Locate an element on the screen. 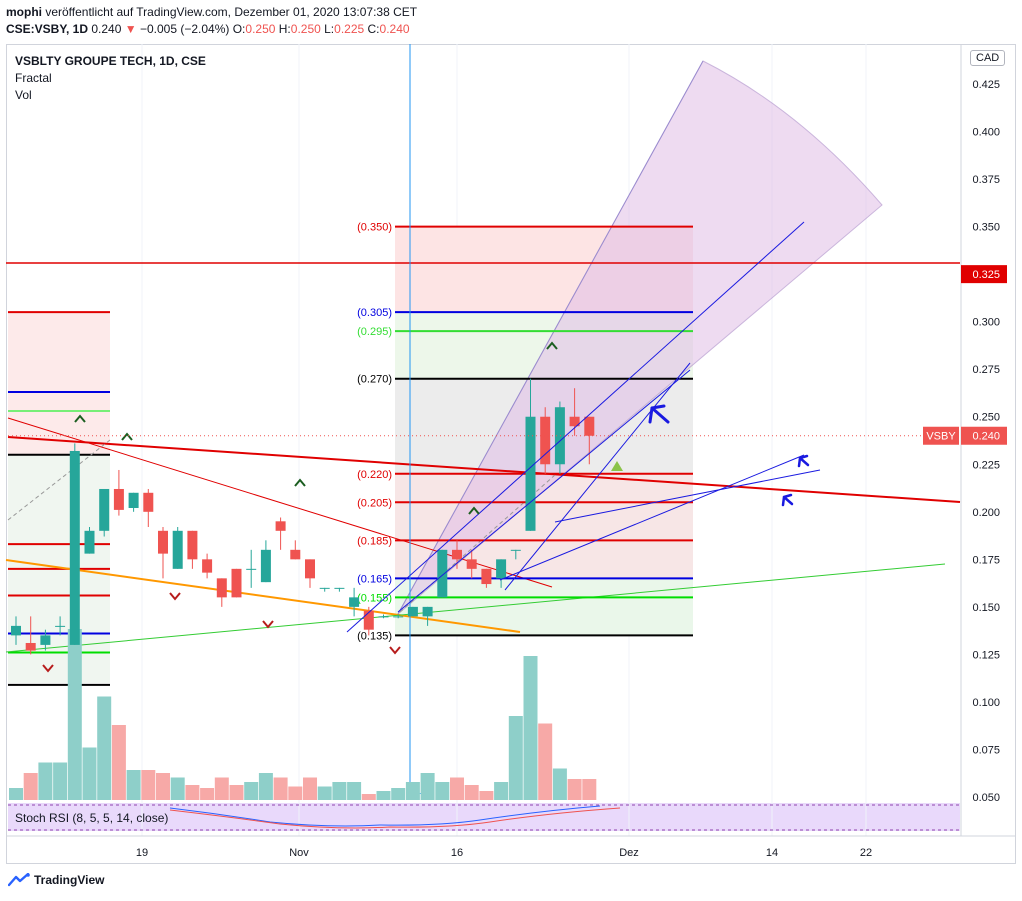 The width and height of the screenshot is (1022, 901). chart-title: VSBLTY GROUPE TECH, 1D, CSE is located at coordinates (110, 61).